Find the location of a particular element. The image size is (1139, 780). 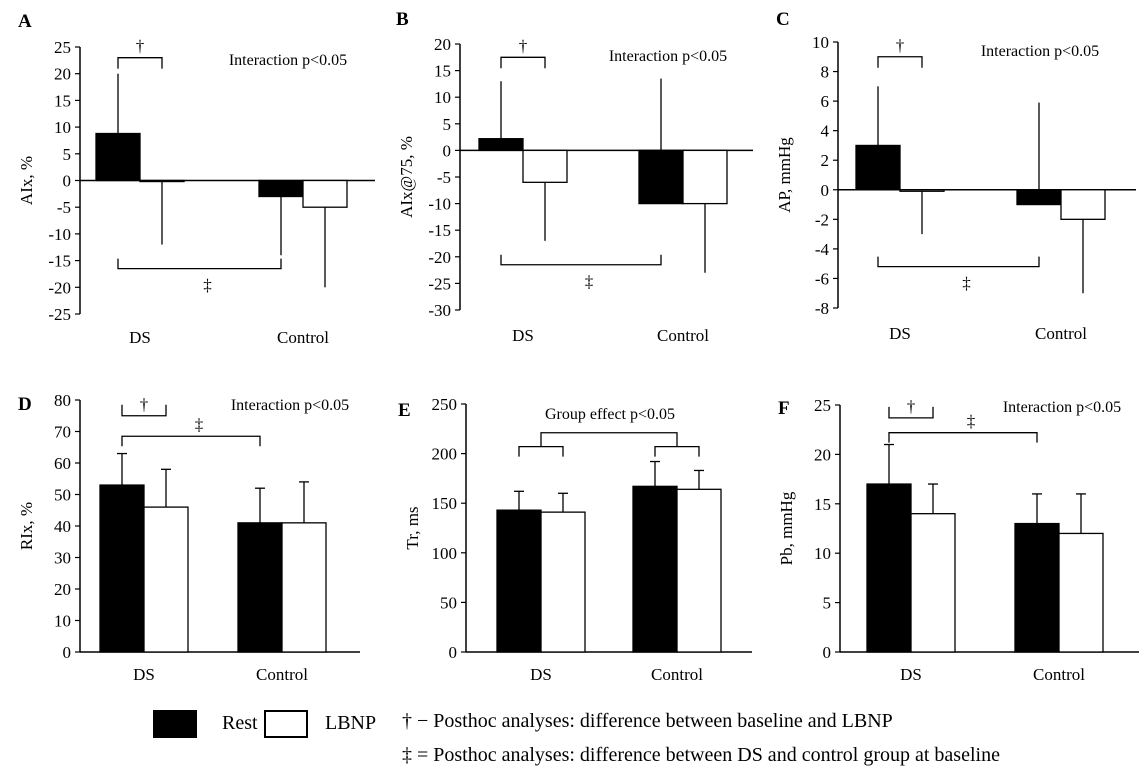

panel-c-bracket-within is located at coordinates (900, 62).